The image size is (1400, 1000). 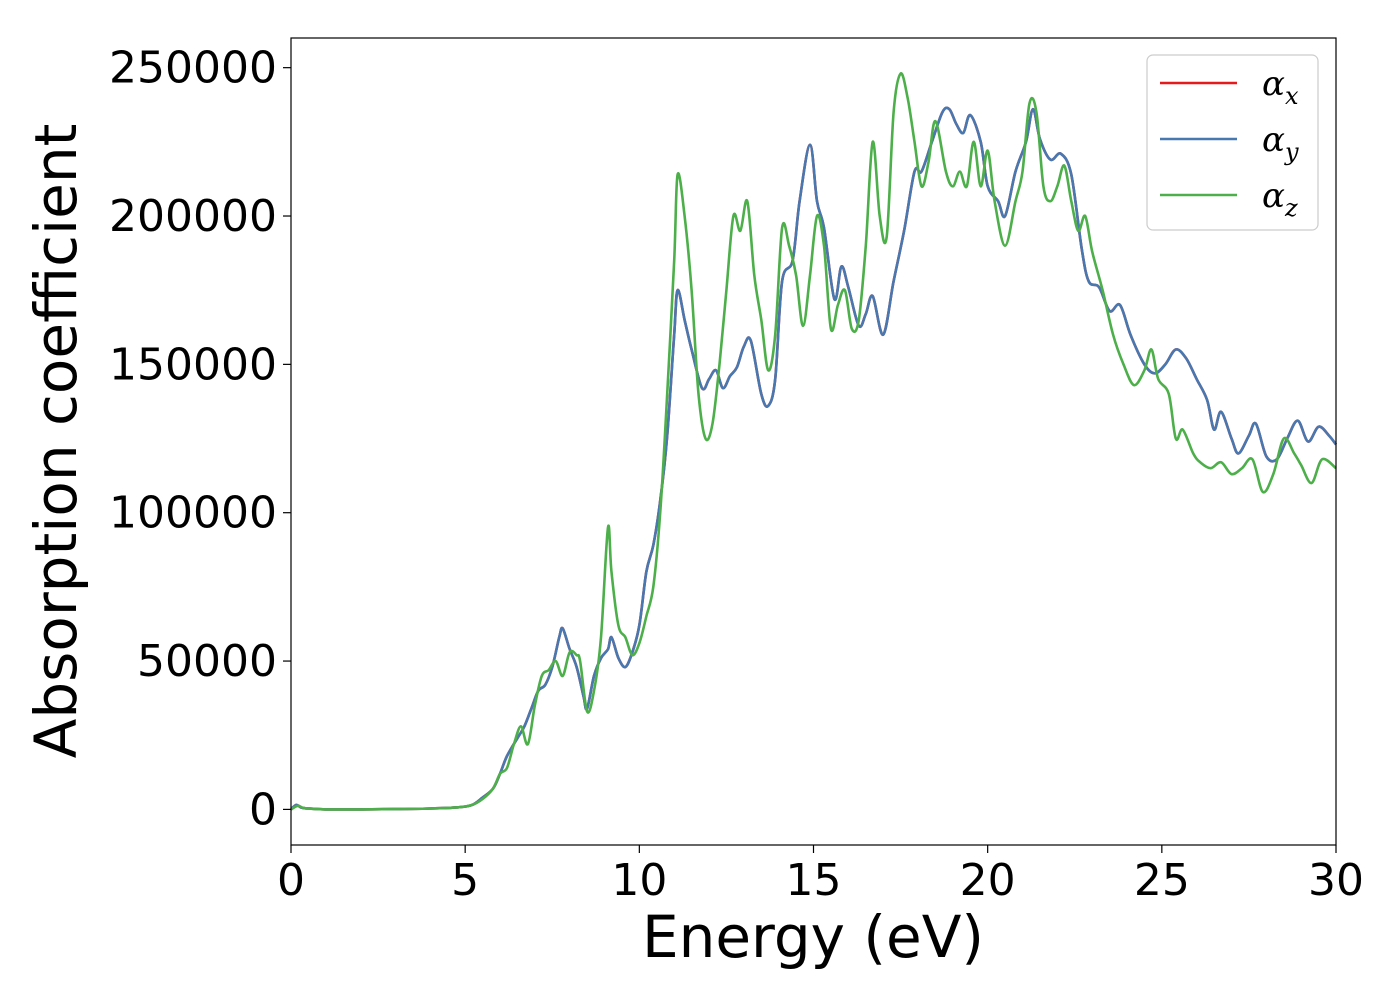 What do you see at coordinates (465, 880) in the screenshot?
I see `x-tick-label: 5` at bounding box center [465, 880].